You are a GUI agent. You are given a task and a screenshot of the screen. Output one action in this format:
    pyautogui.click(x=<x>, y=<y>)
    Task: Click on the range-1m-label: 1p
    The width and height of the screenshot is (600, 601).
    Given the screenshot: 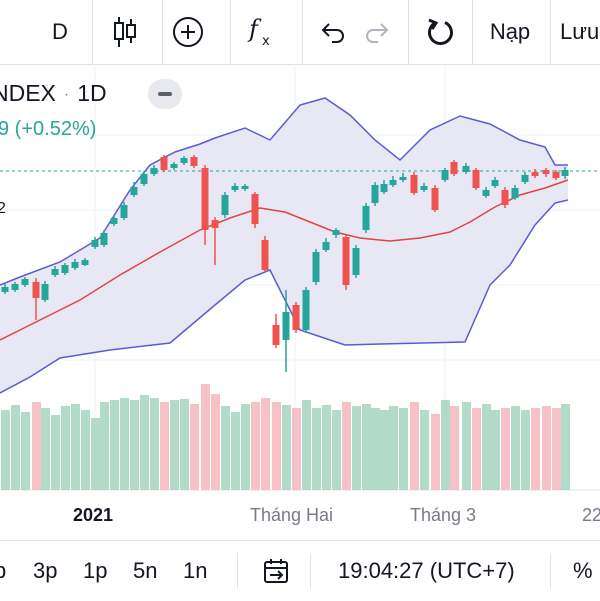 What is the action you would take?
    pyautogui.click(x=95, y=570)
    